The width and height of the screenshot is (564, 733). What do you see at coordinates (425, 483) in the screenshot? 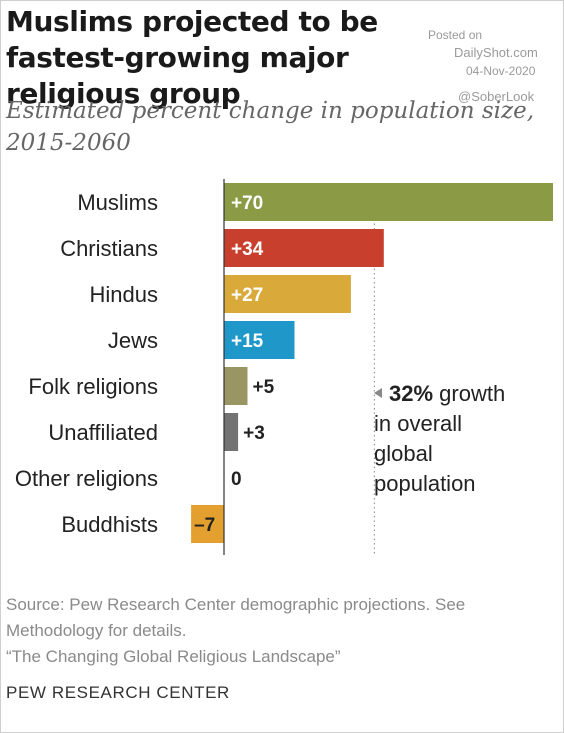
I see `annotation-line-4: population` at bounding box center [425, 483].